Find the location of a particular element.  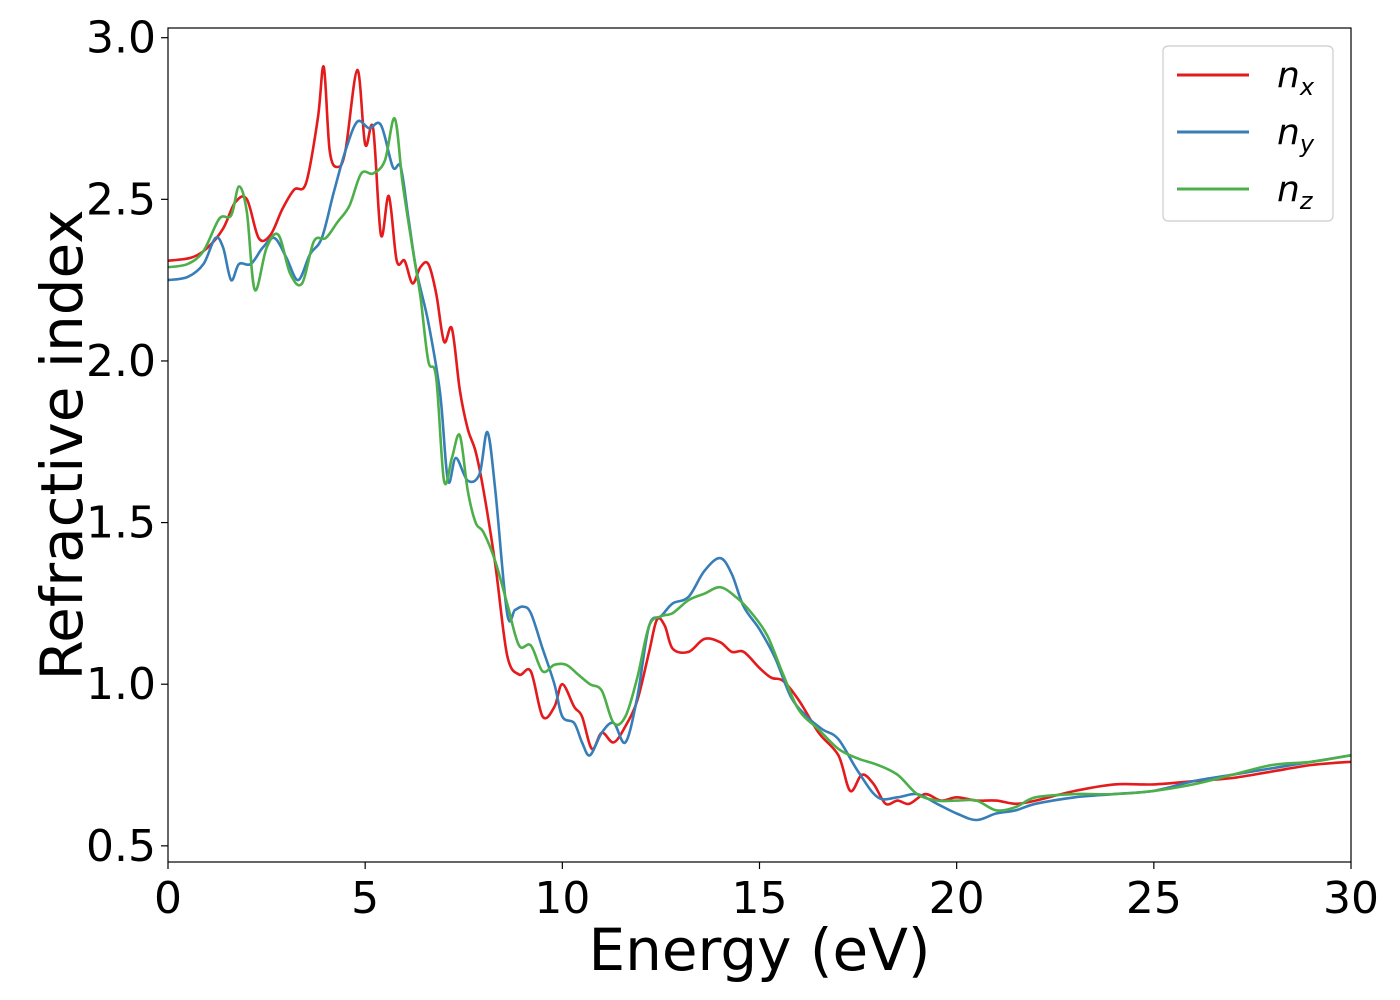

x-axis-label: Energy (eV) is located at coordinates (759, 950).